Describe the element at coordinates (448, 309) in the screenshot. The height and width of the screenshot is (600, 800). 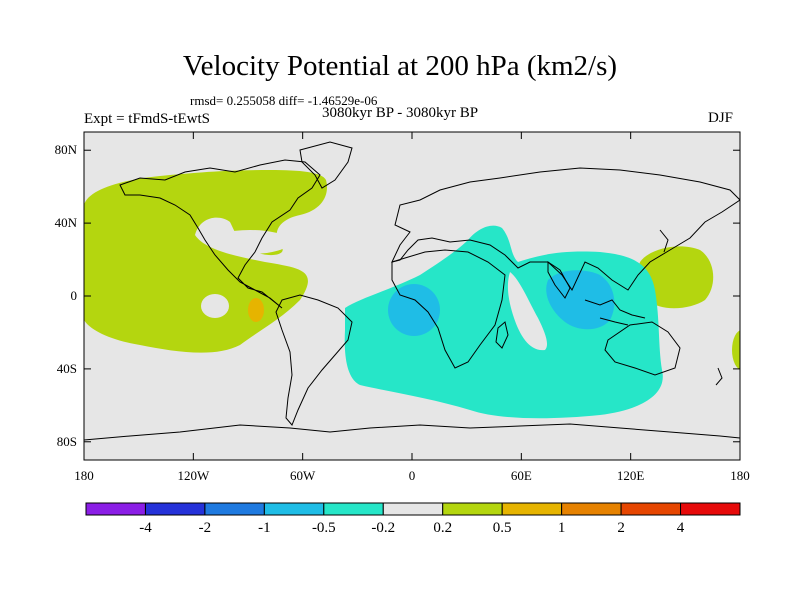
I see `coastline-africa` at that location.